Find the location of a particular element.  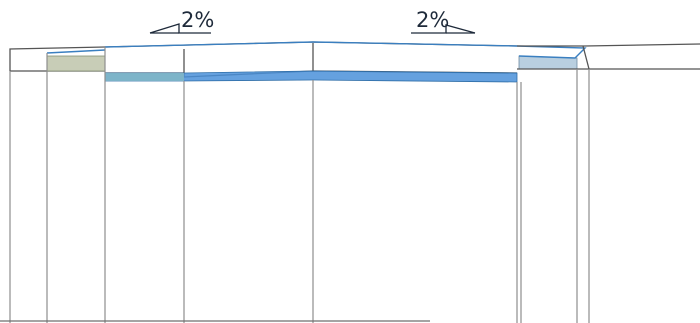

slope-label-left: 2% is located at coordinates (197, 20).